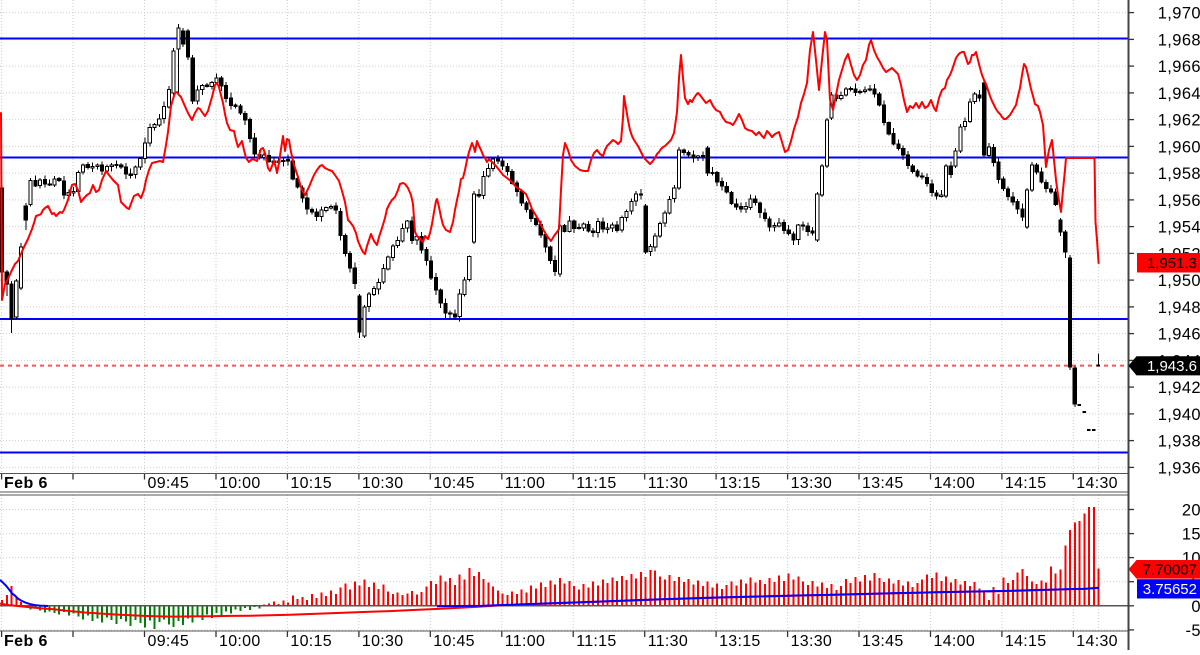 This screenshot has width=1200, height=655. Describe the element at coordinates (1172, 366) in the screenshot. I see `svg-text: 1,943.6` at that location.